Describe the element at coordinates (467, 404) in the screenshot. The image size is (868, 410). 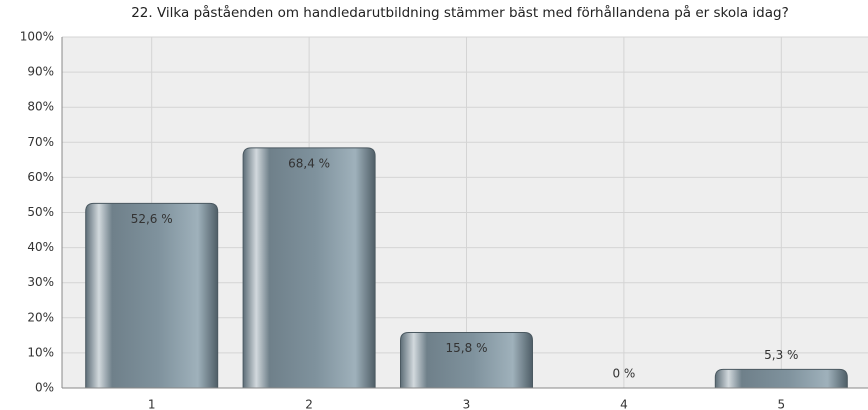
I see `x-tick-label: 3` at that location.